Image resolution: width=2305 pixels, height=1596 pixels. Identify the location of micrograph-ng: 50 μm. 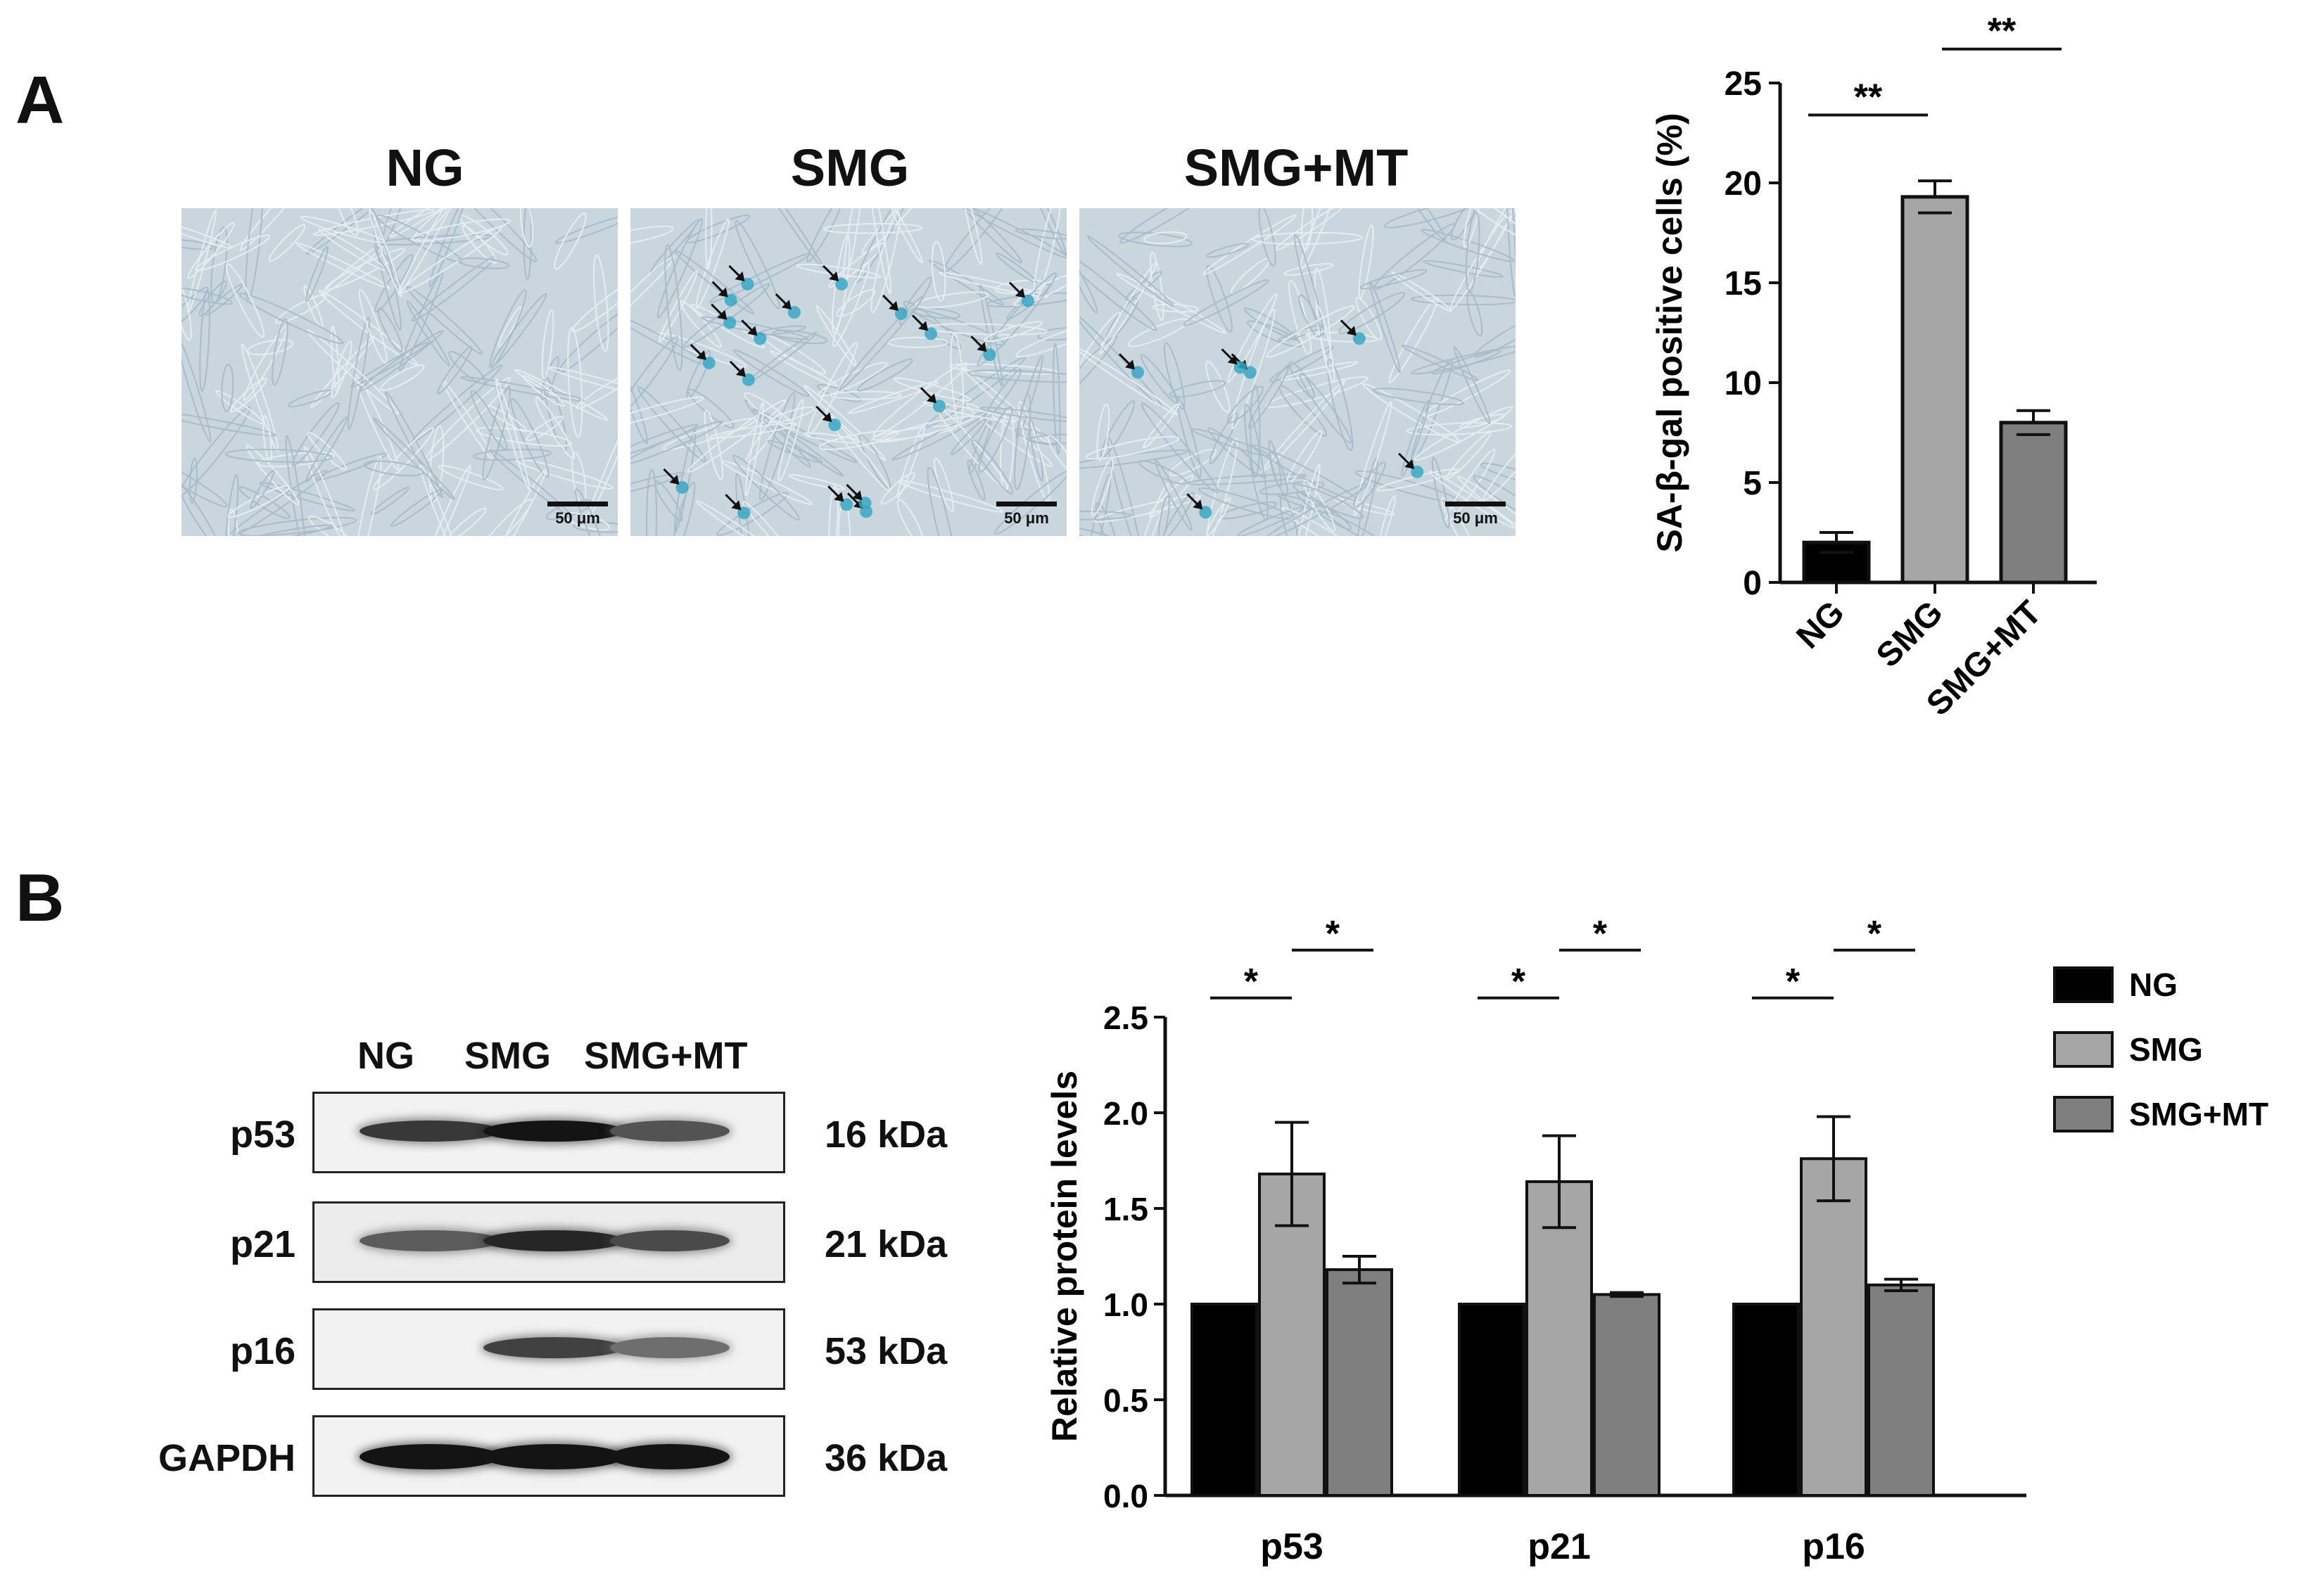
(400, 372).